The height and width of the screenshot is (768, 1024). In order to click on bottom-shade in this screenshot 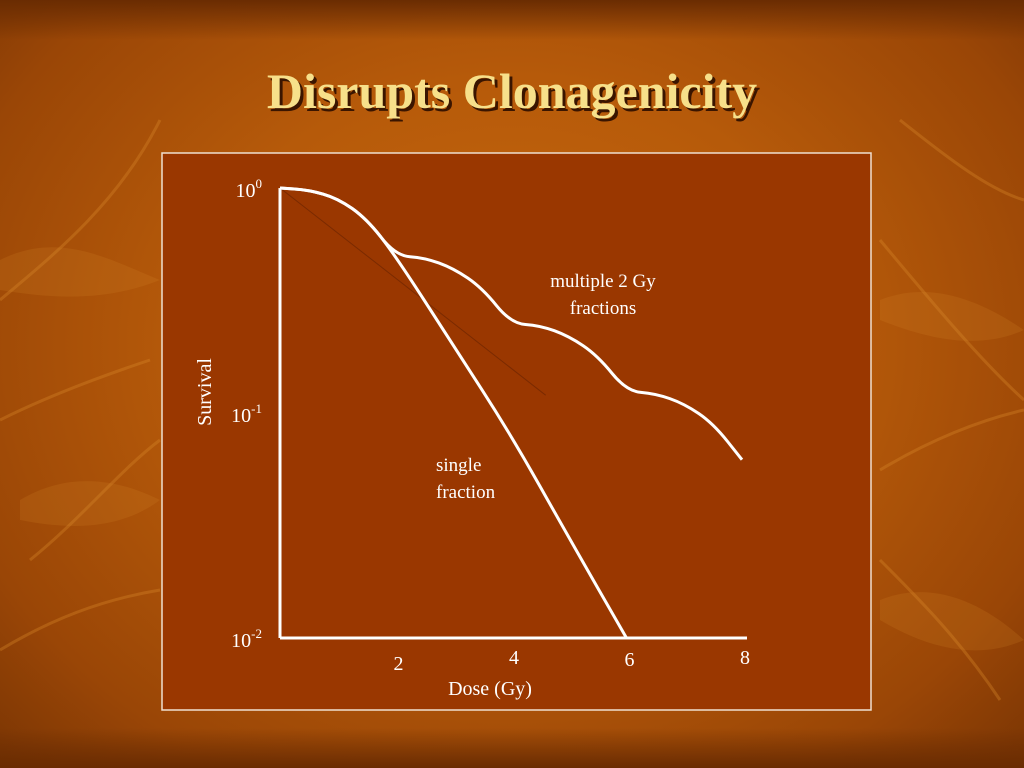, I will do `click(512, 748)`.